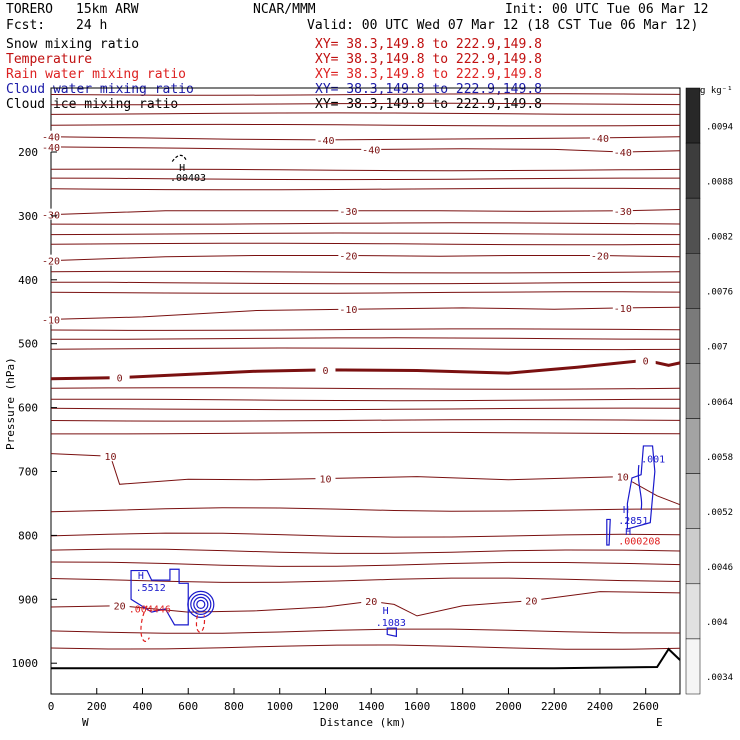 The width and height of the screenshot is (740, 740). Describe the element at coordinates (391, 623) in the screenshot. I see `field-annotation: .1083` at that location.